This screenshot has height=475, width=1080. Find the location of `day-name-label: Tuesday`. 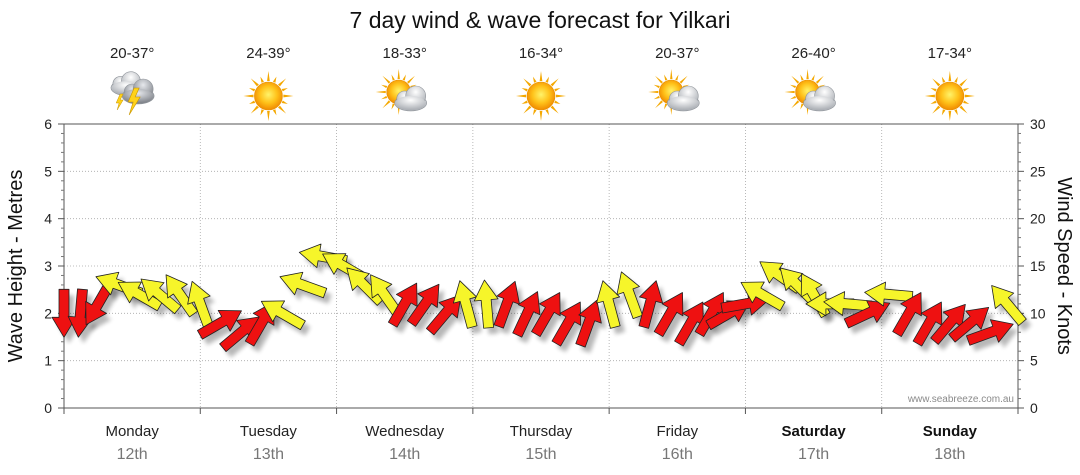

day-name-label: Tuesday is located at coordinates (268, 431).